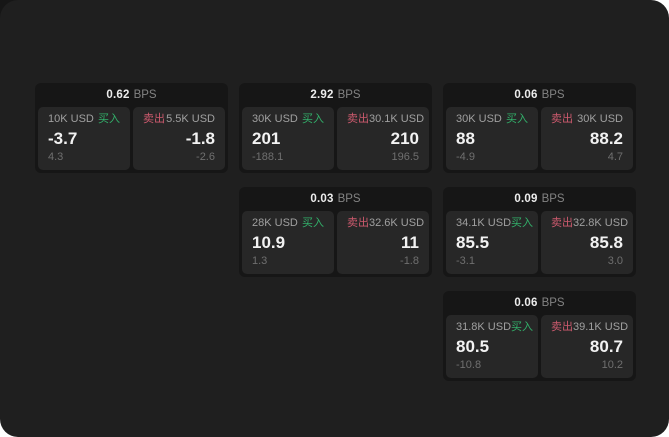 The height and width of the screenshot is (437, 669). I want to click on buy-amount: 34.1K USD, so click(484, 223).